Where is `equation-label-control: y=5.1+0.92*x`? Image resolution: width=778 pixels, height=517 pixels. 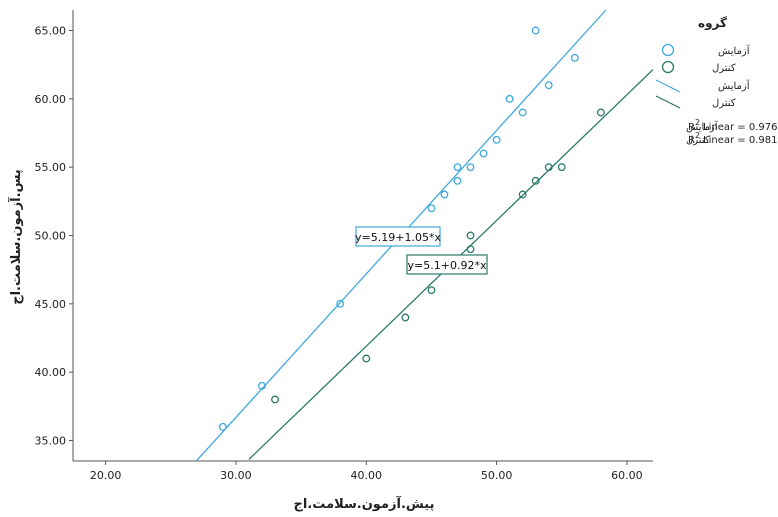 equation-label-control: y=5.1+0.92*x is located at coordinates (447, 264).